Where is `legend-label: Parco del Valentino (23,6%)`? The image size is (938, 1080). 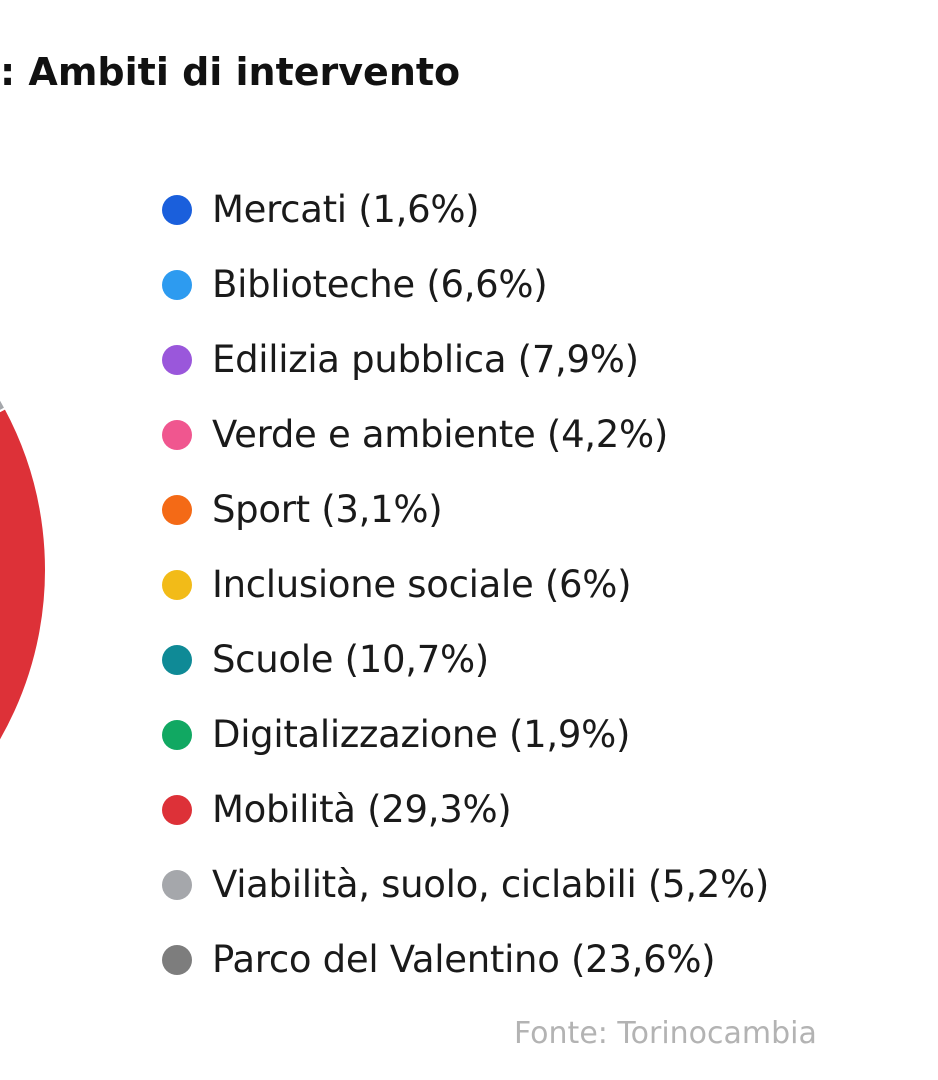
legend-label: Parco del Valentino (23,6%) is located at coordinates (464, 959).